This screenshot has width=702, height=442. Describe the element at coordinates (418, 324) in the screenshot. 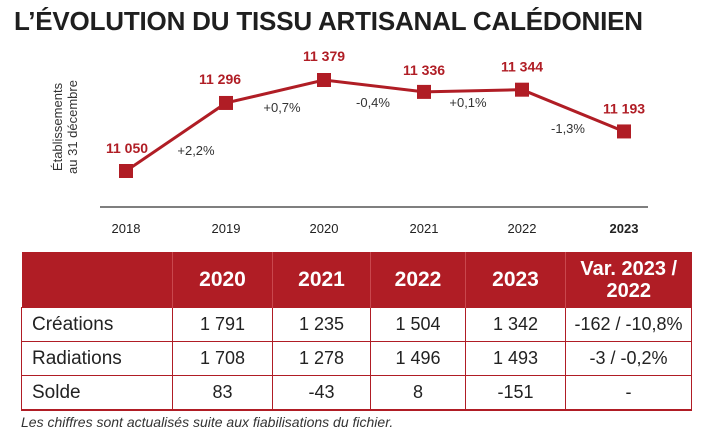

I see `table-cell: 1 504` at that location.